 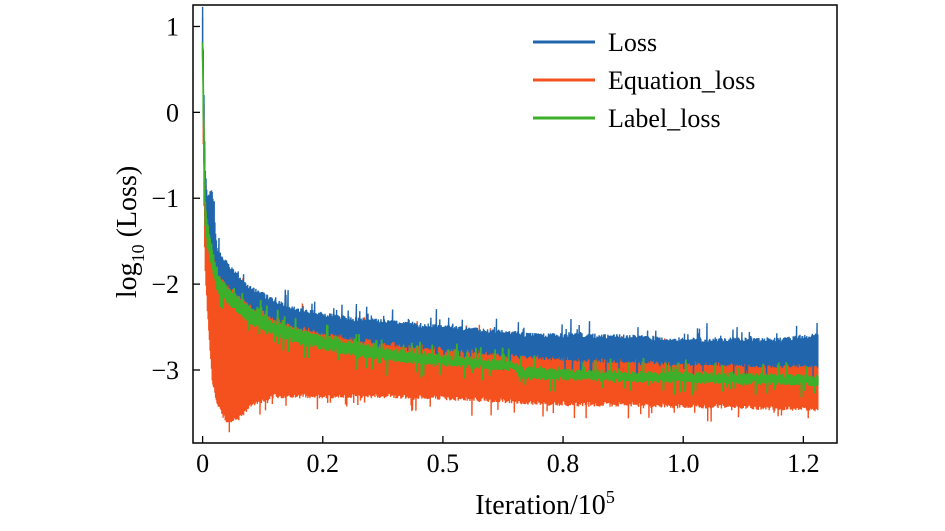 What do you see at coordinates (172, 26) in the screenshot?
I see `y-tick-label: 1` at bounding box center [172, 26].